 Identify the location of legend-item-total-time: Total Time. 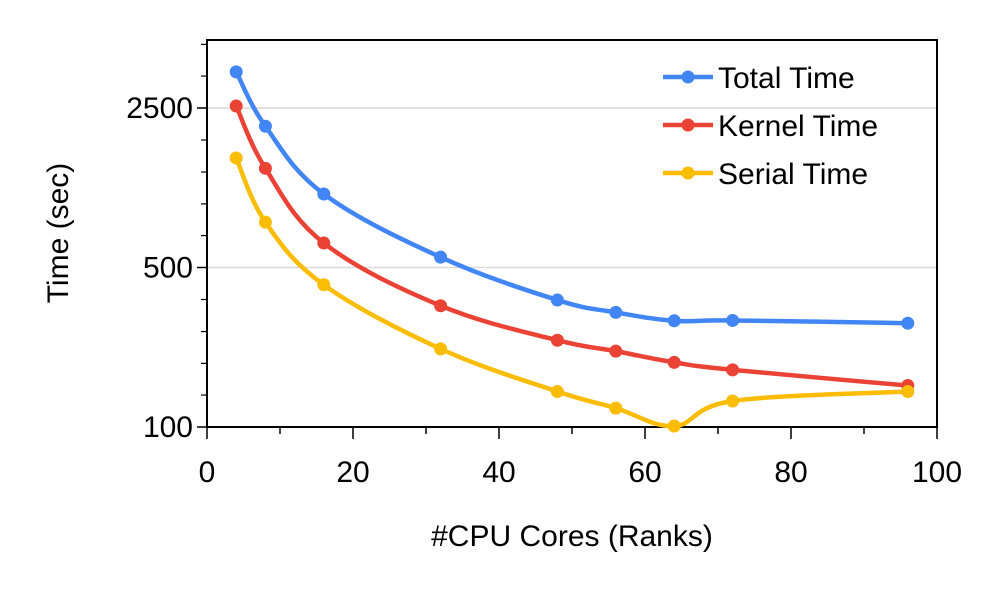
(759, 78).